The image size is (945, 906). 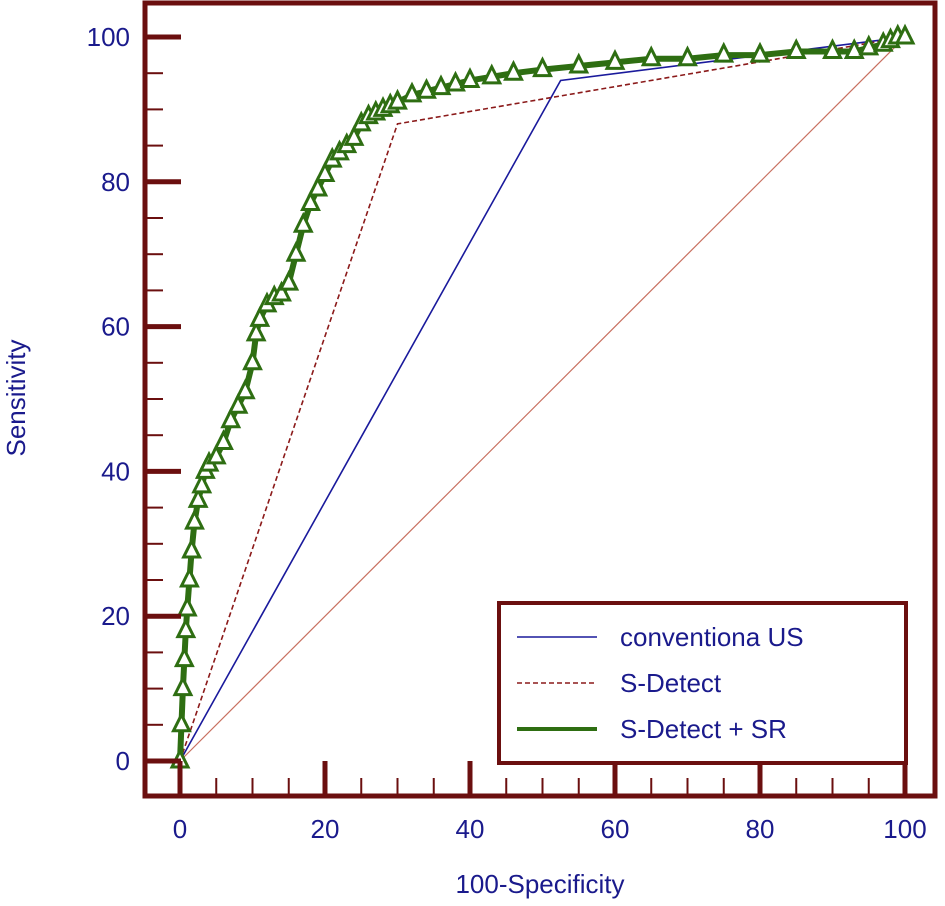 I want to click on x-axis-title: 100-Specificity, so click(x=539, y=884).